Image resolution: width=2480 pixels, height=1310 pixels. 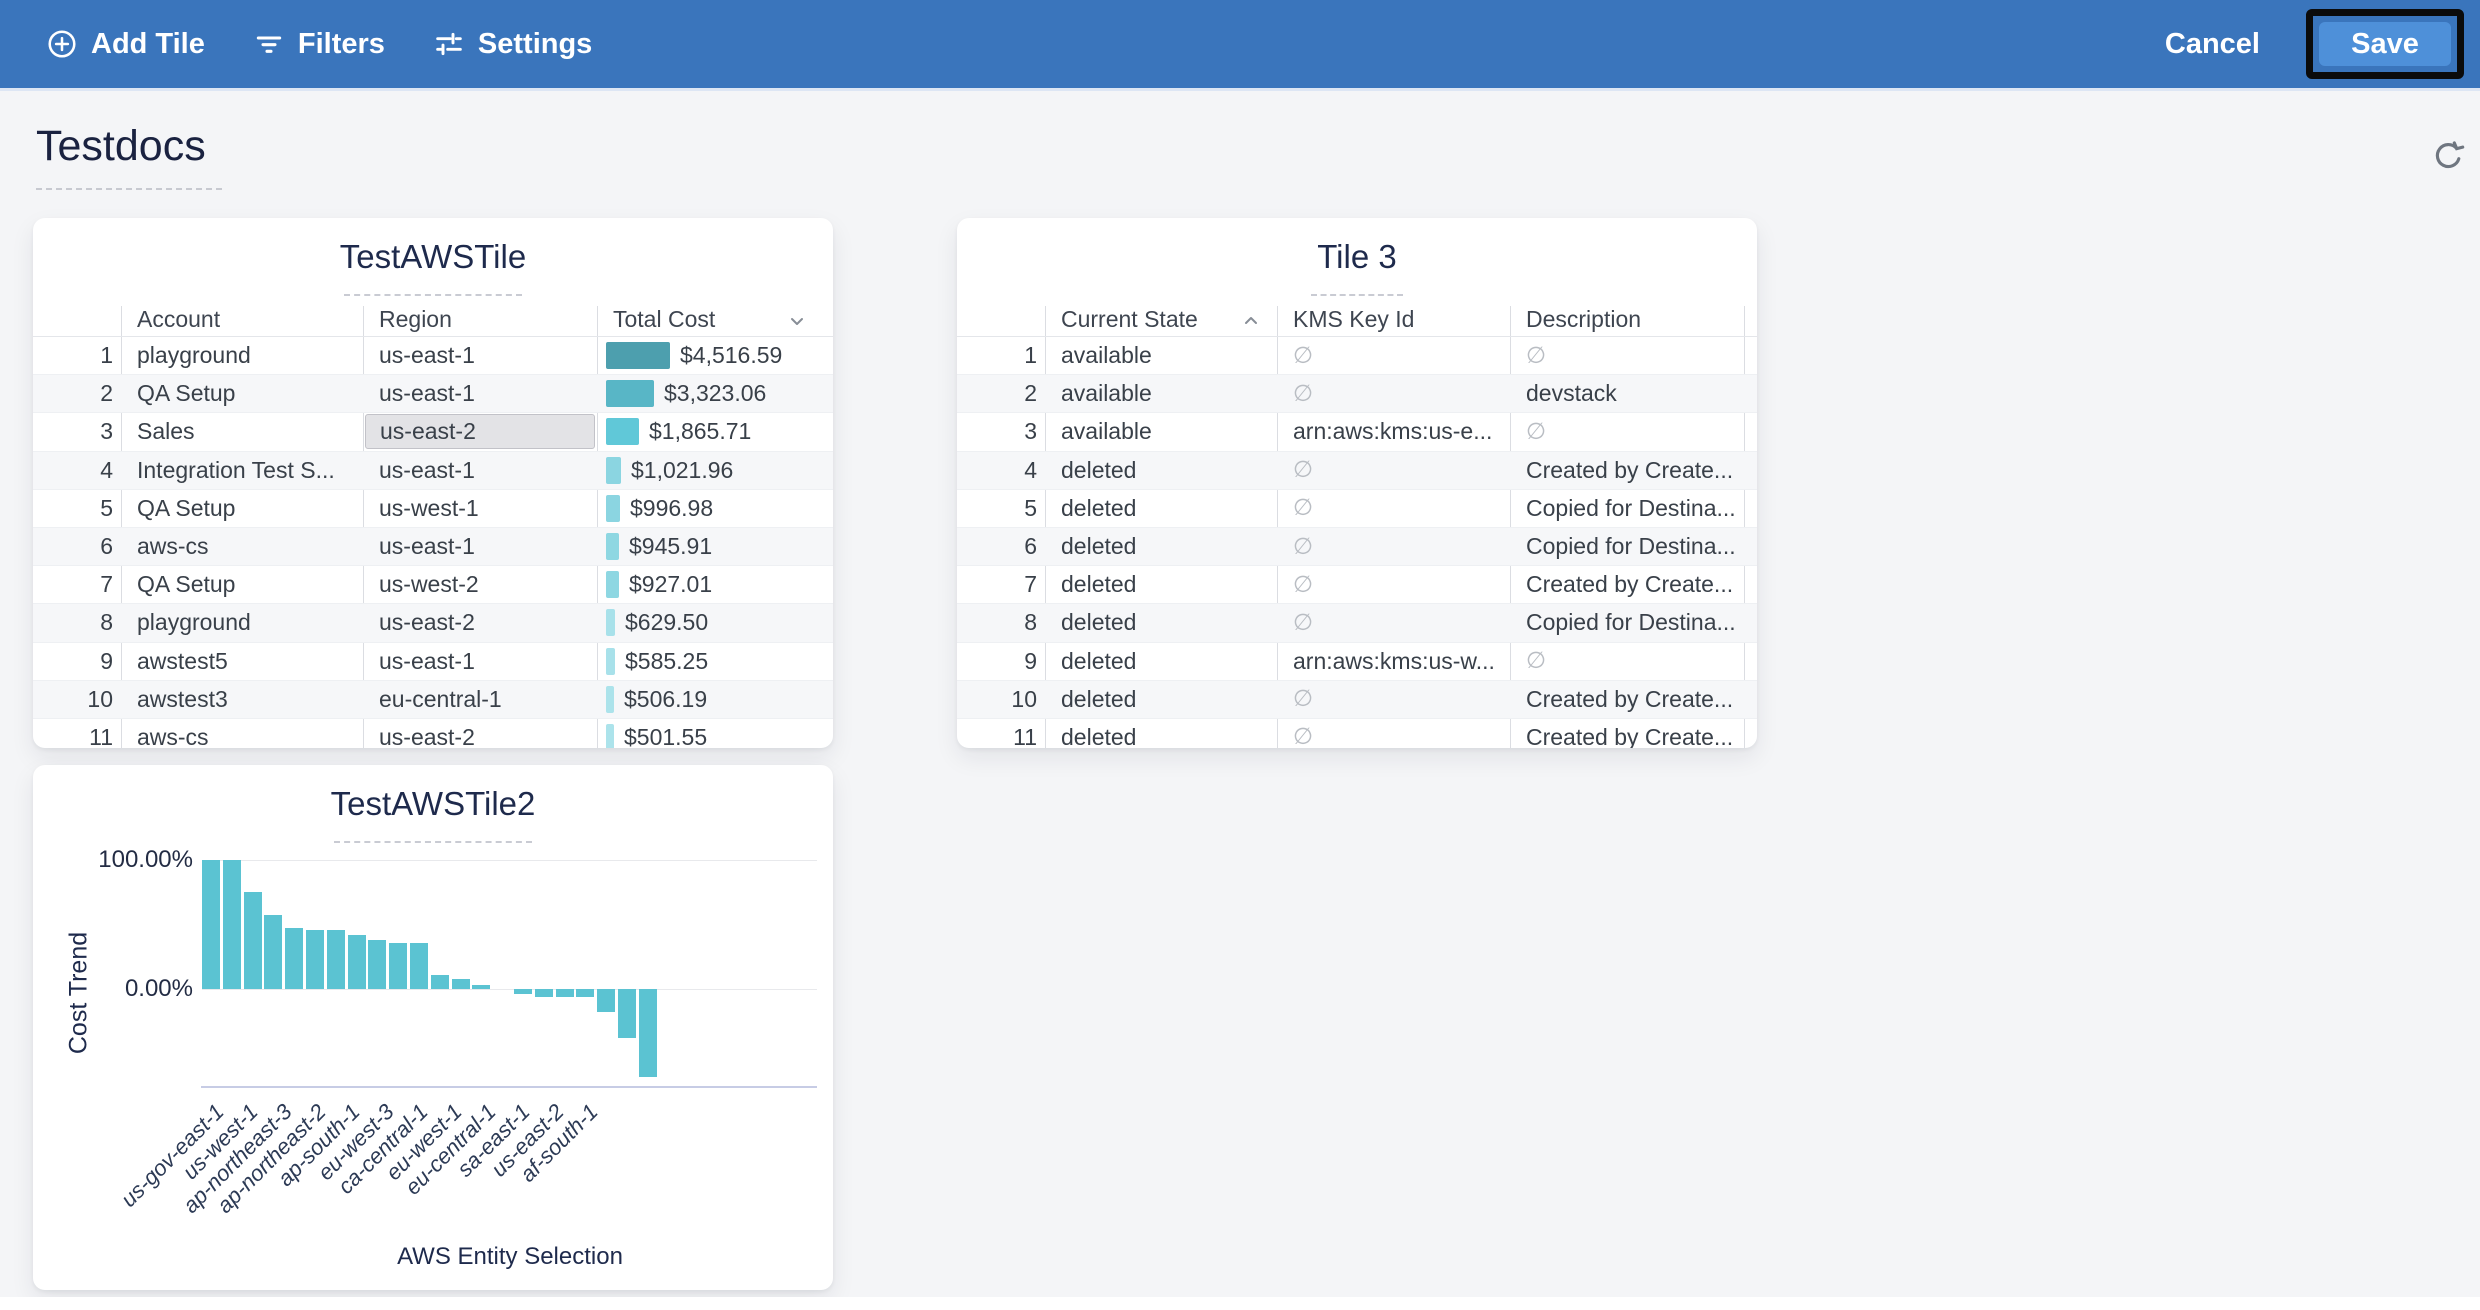 I want to click on refresh-button, so click(x=2448, y=158).